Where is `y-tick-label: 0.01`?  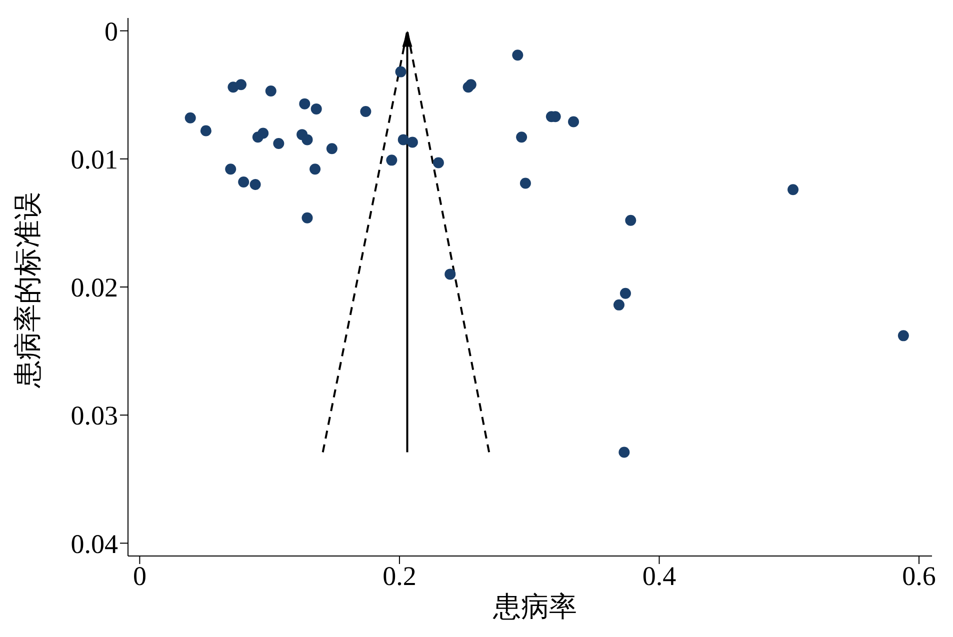
y-tick-label: 0.01 is located at coordinates (94, 159).